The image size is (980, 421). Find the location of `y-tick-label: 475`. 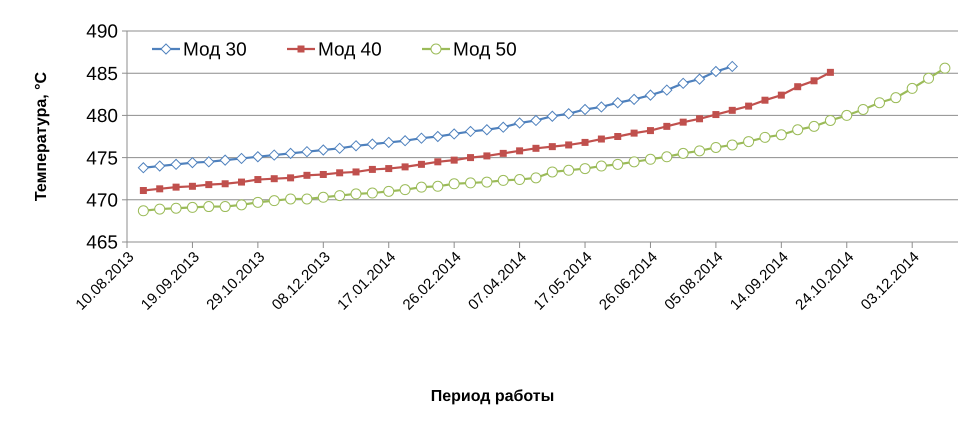

y-tick-label: 475 is located at coordinates (102, 159).